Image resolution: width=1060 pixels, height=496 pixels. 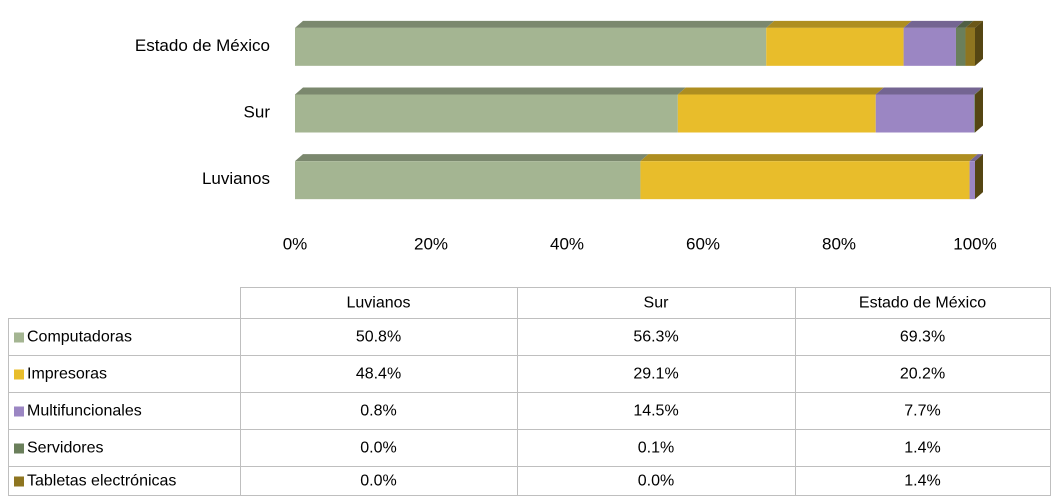 I want to click on legend-label: Servidores, so click(x=65, y=448).